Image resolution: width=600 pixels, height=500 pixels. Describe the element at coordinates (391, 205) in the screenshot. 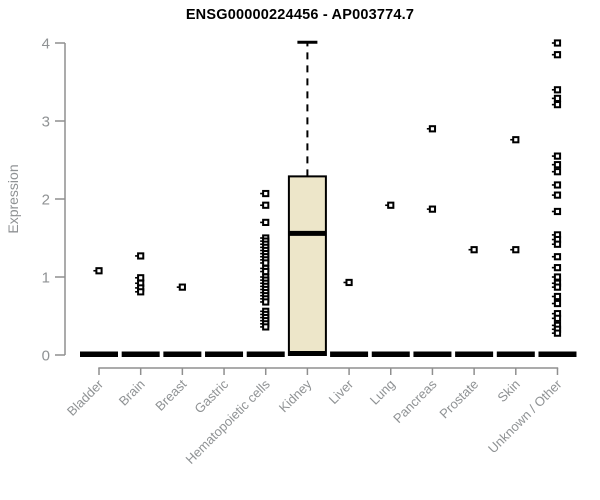

I see `outlier-point-lung` at that location.